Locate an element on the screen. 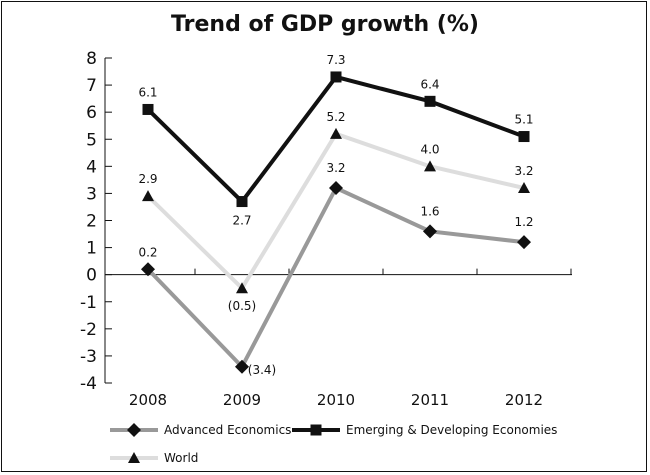  data-label-emerging-developing-economies: 2.7 is located at coordinates (241, 221).